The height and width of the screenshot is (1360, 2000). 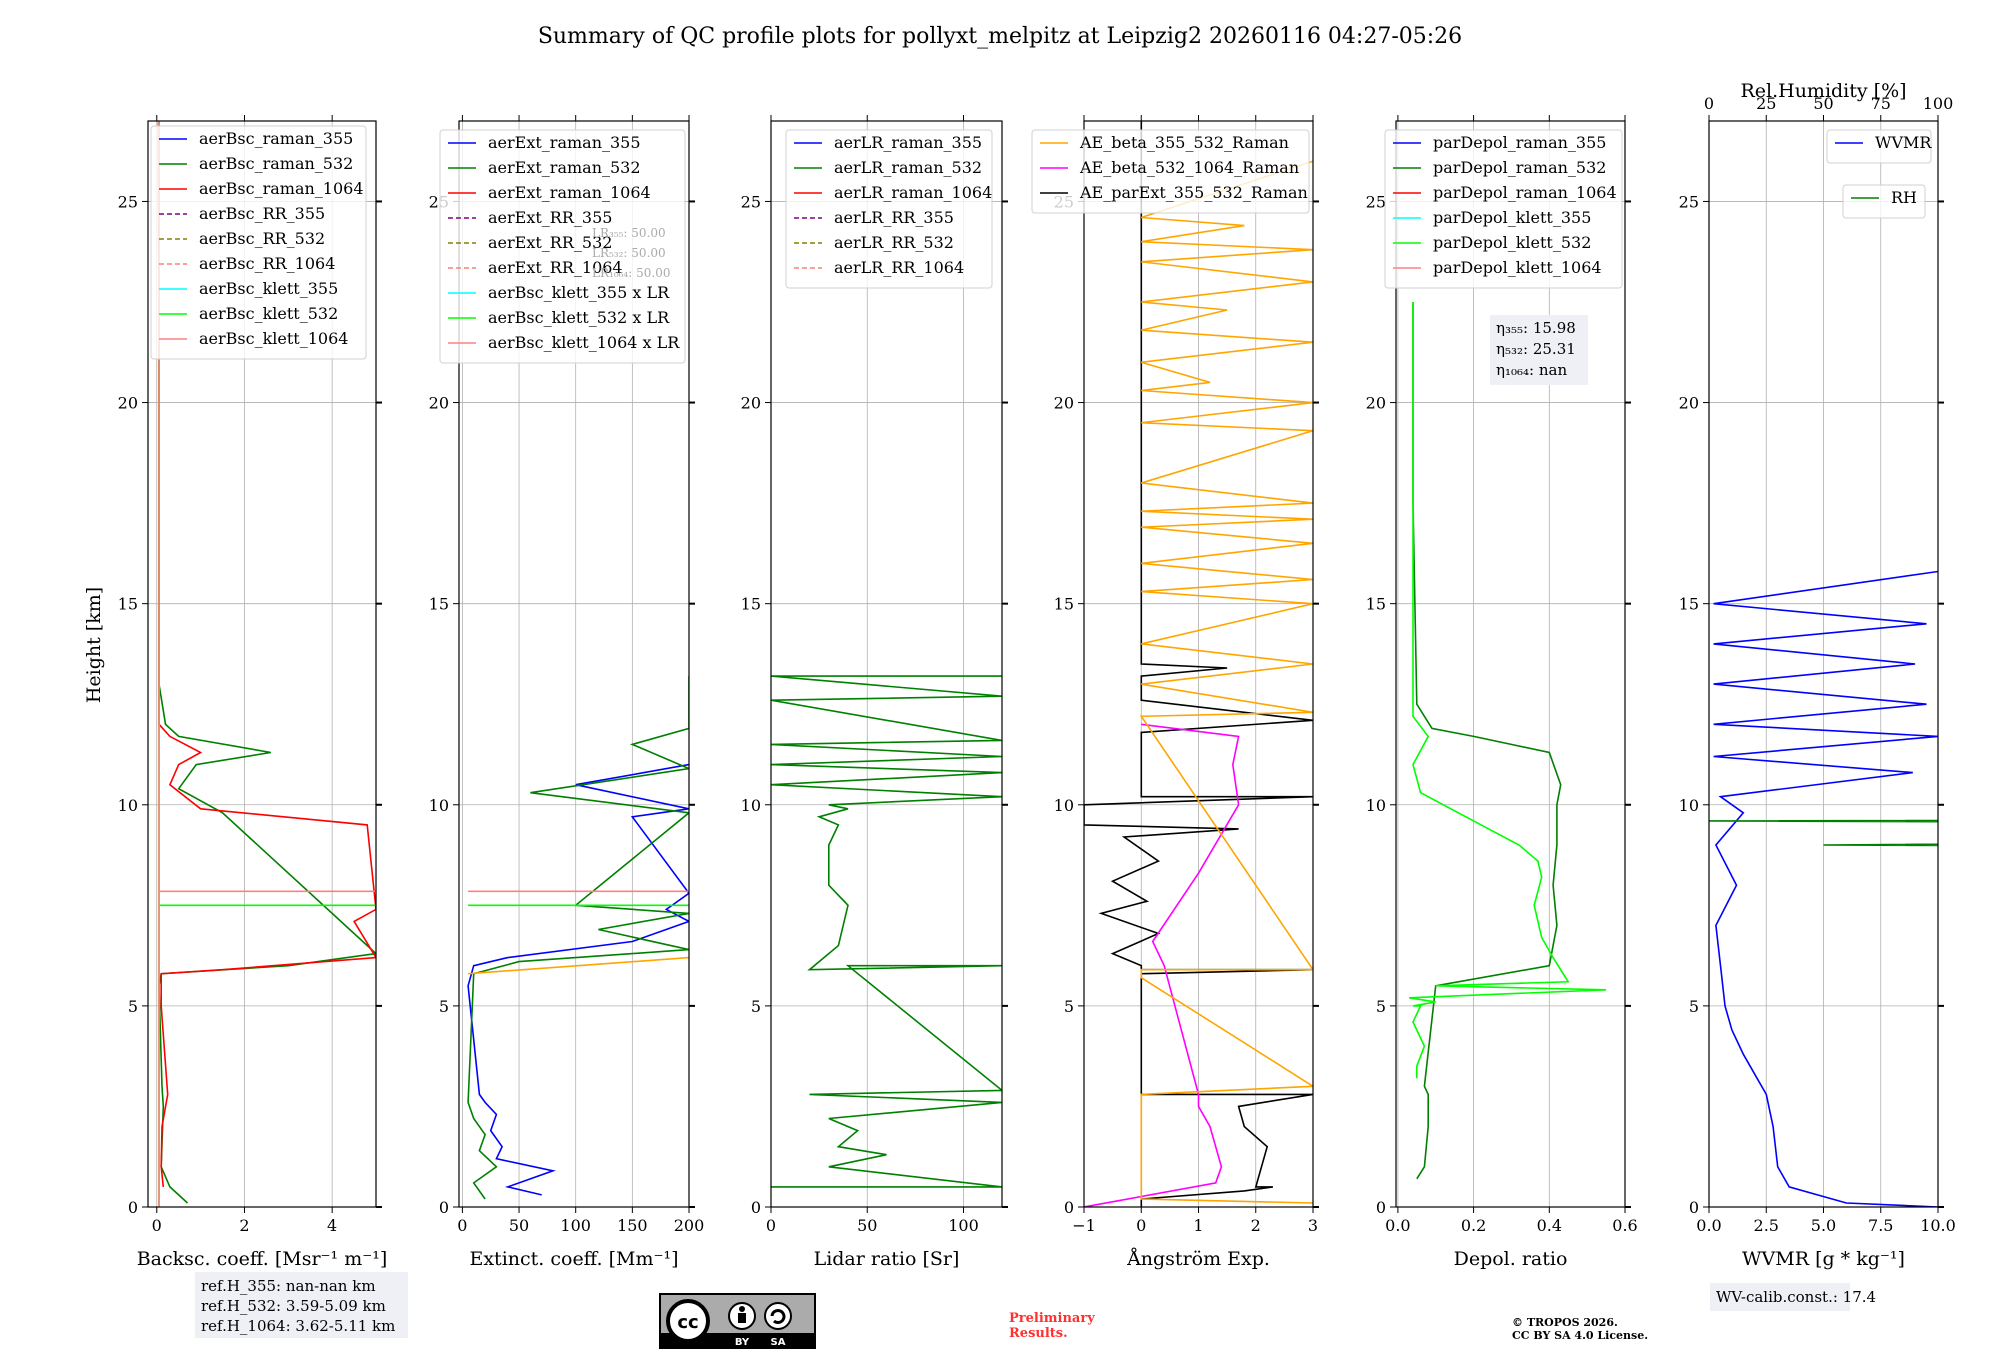 I want to click on preliminary-label-2: Results., so click(x=1038, y=1333).